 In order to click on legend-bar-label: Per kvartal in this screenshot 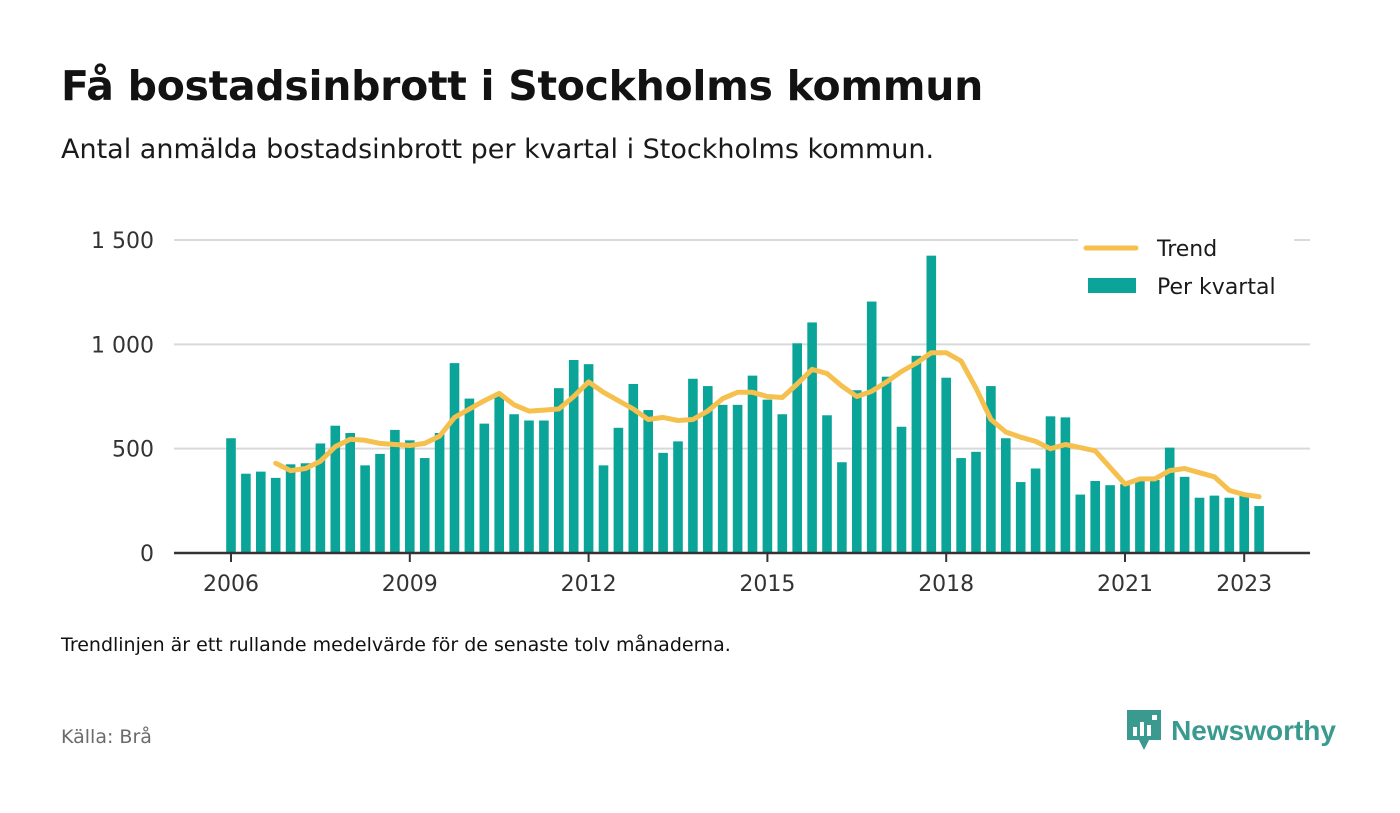, I will do `click(1216, 287)`.